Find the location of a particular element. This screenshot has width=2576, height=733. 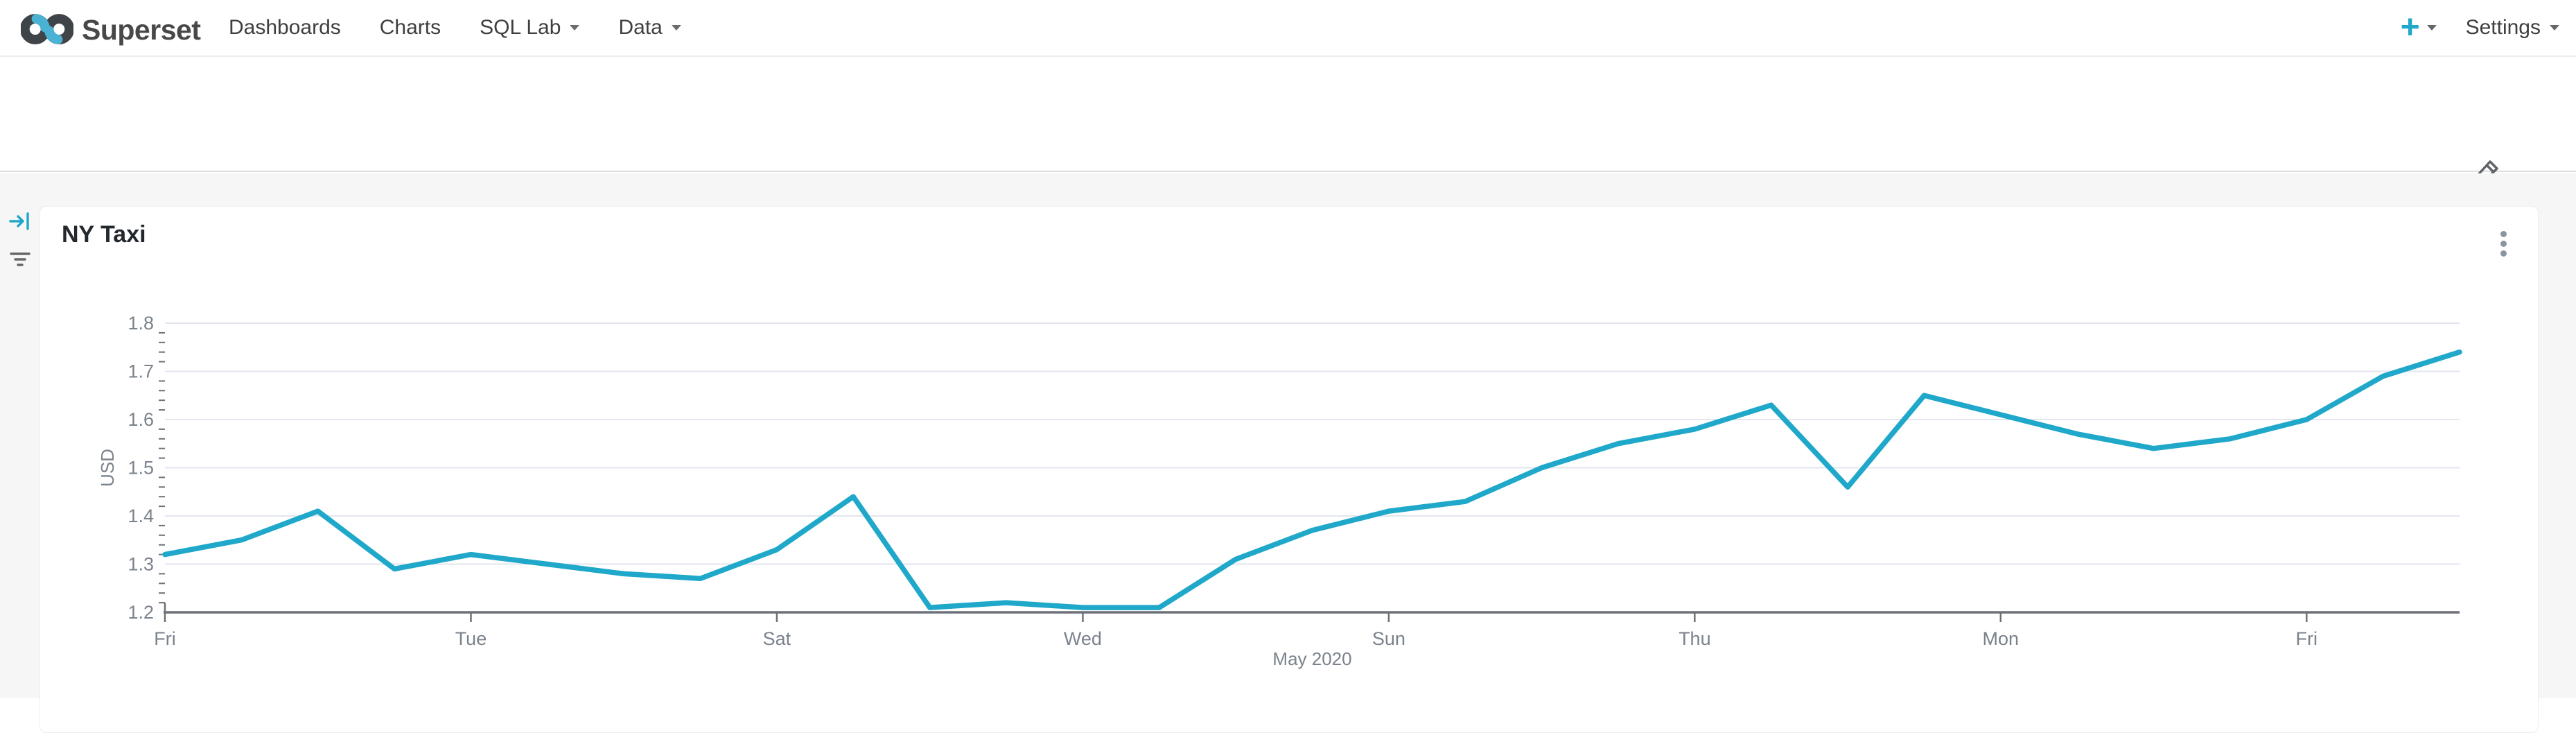

svg-text: 1.2 is located at coordinates (141, 613).